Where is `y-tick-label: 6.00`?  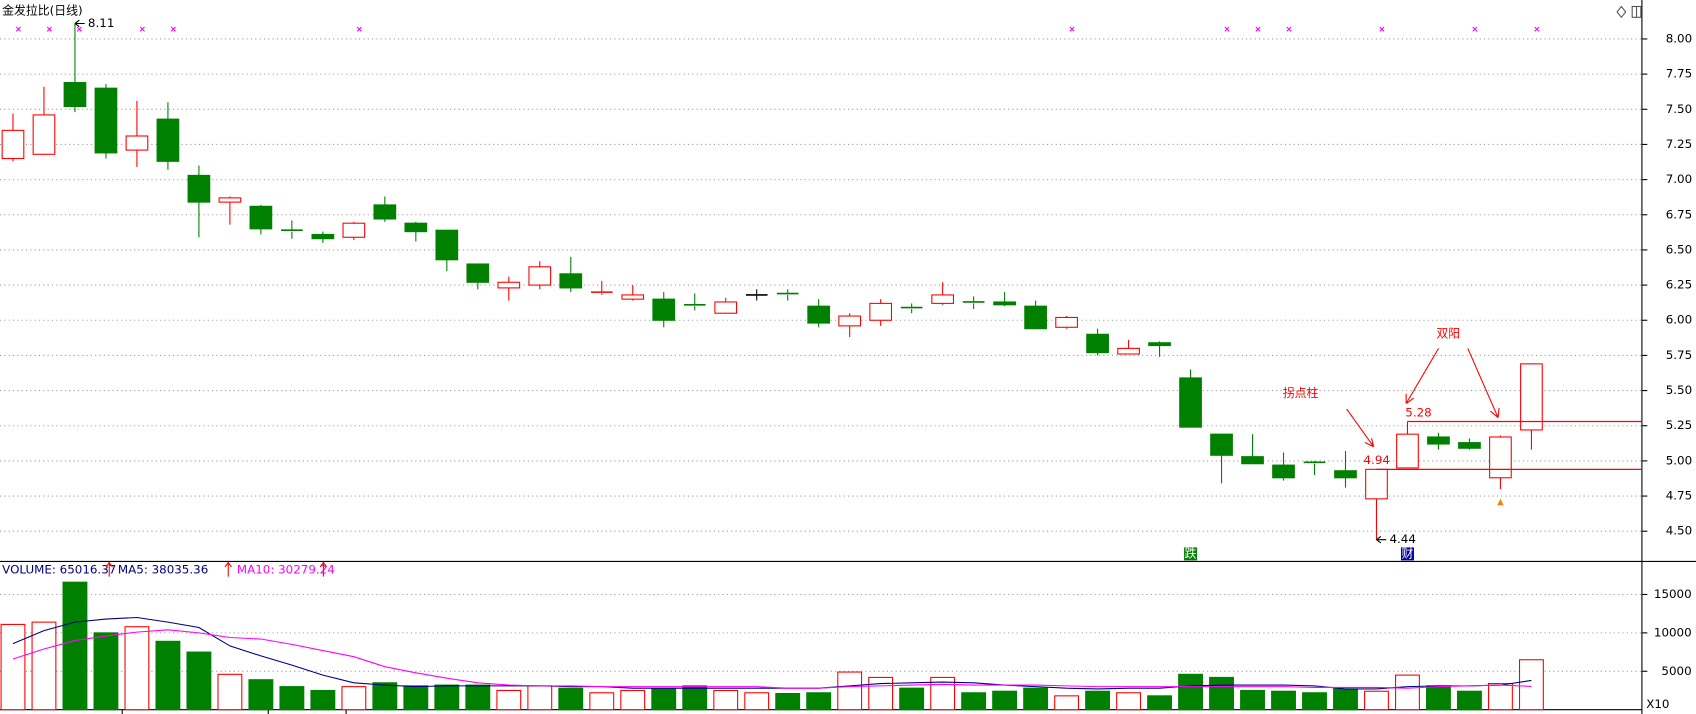
y-tick-label: 6.00 is located at coordinates (1679, 320).